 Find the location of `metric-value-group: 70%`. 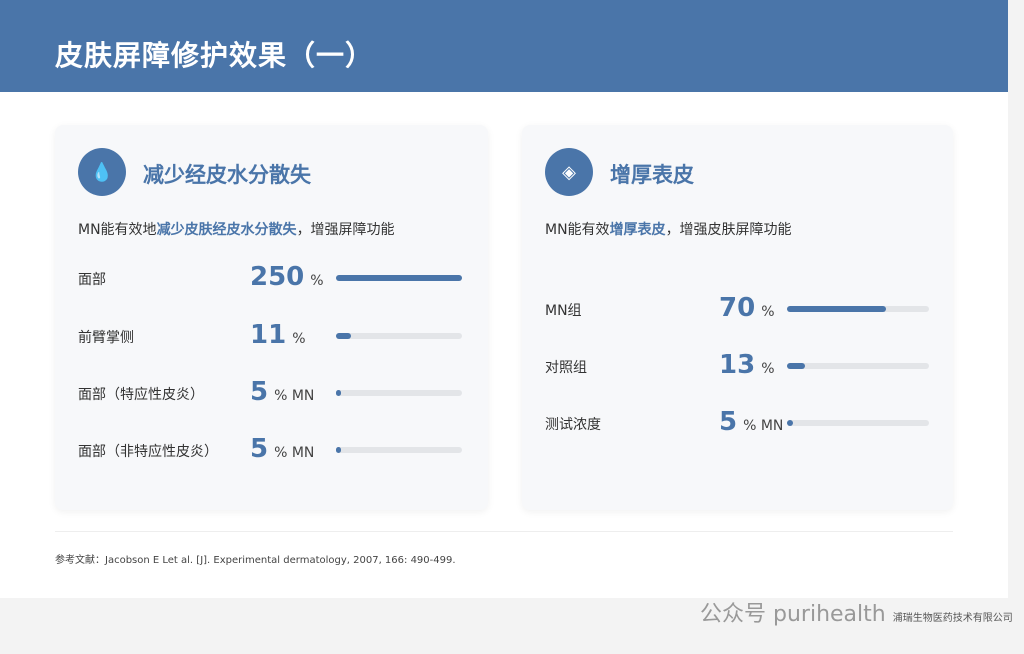

metric-value-group: 70% is located at coordinates (747, 308).